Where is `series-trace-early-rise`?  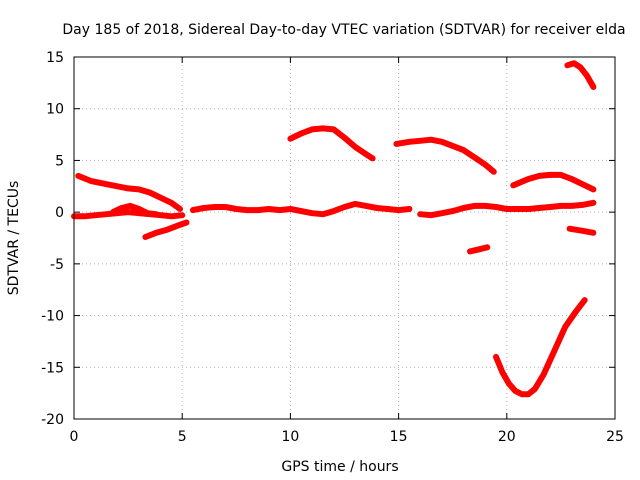 series-trace-early-rise is located at coordinates (166, 229).